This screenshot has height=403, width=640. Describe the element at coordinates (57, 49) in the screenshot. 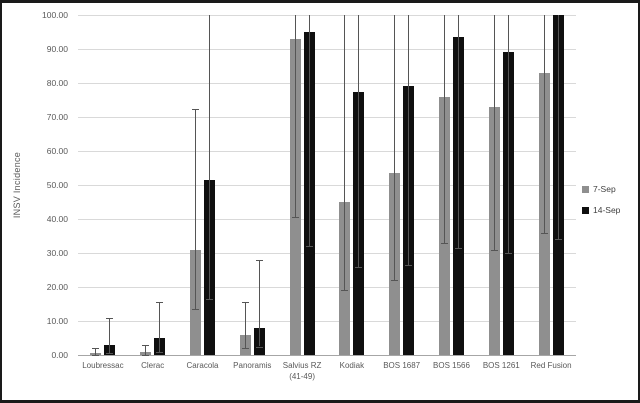

I see `y-tick-label: 90.00` at that location.